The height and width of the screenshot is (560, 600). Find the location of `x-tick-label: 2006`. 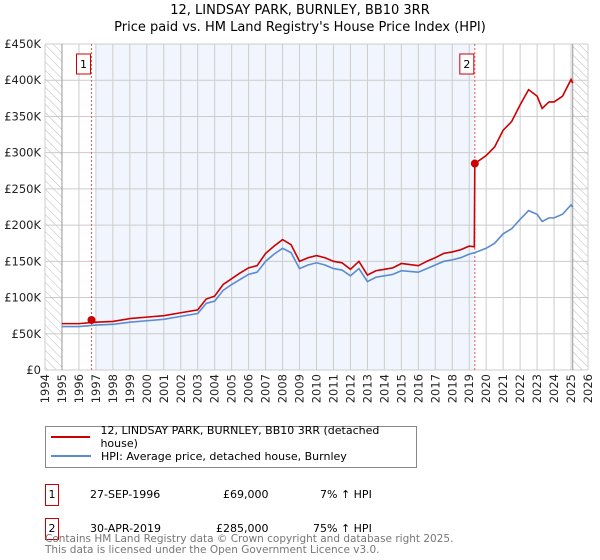

x-tick-label: 2006 is located at coordinates (249, 388).